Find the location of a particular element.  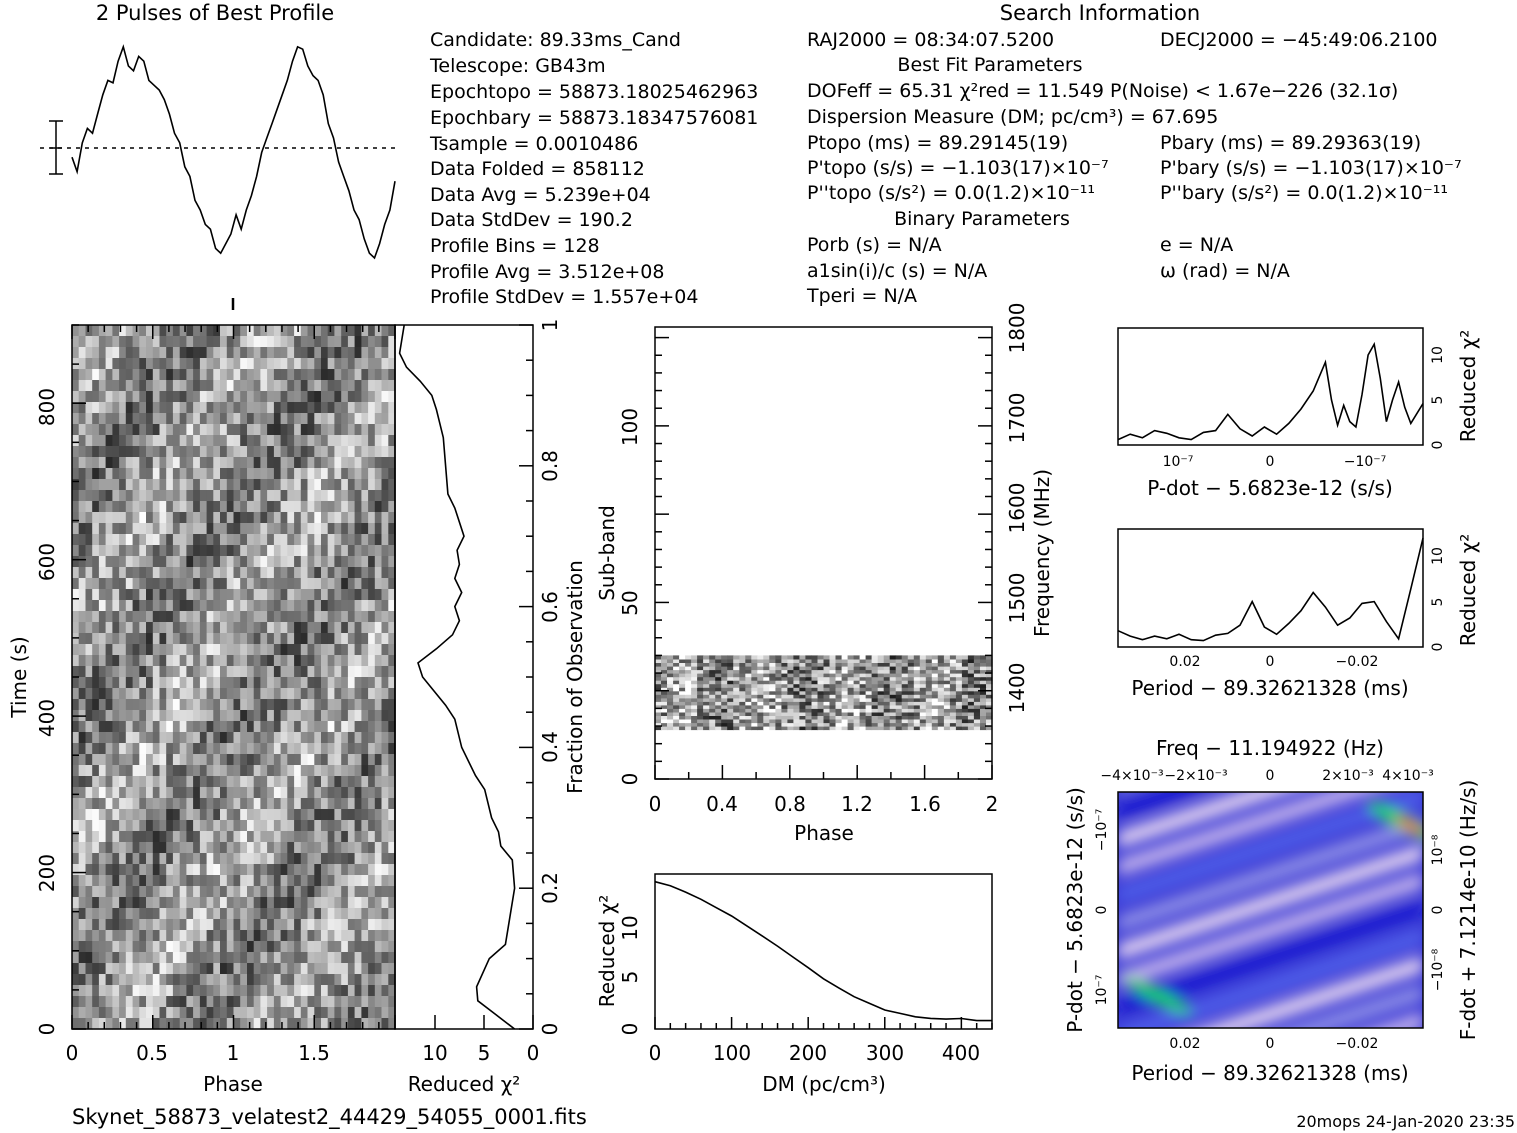

time-chi2-xlabel: Reduced χ² is located at coordinates (464, 1084).